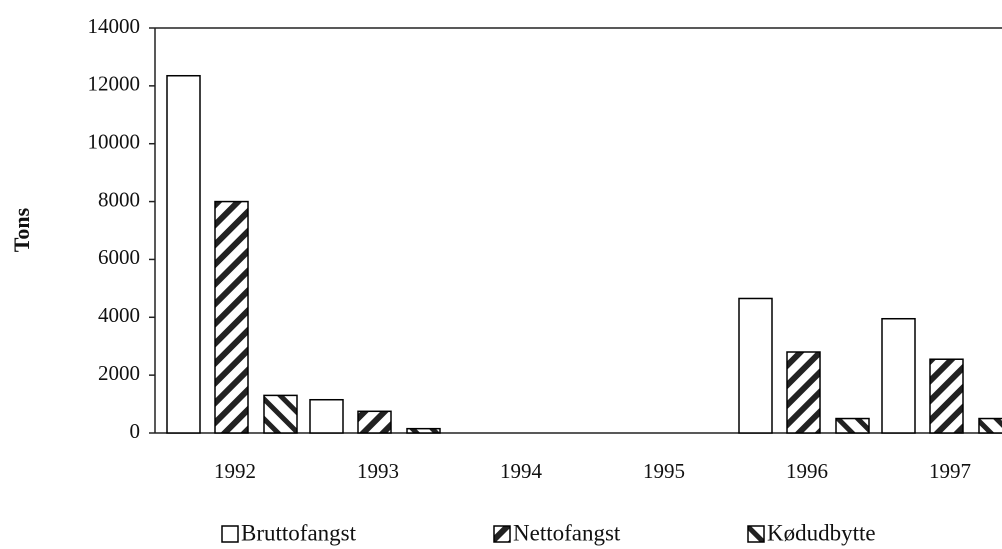 The height and width of the screenshot is (549, 1002). I want to click on y-tick-label: 6000, so click(119, 257).